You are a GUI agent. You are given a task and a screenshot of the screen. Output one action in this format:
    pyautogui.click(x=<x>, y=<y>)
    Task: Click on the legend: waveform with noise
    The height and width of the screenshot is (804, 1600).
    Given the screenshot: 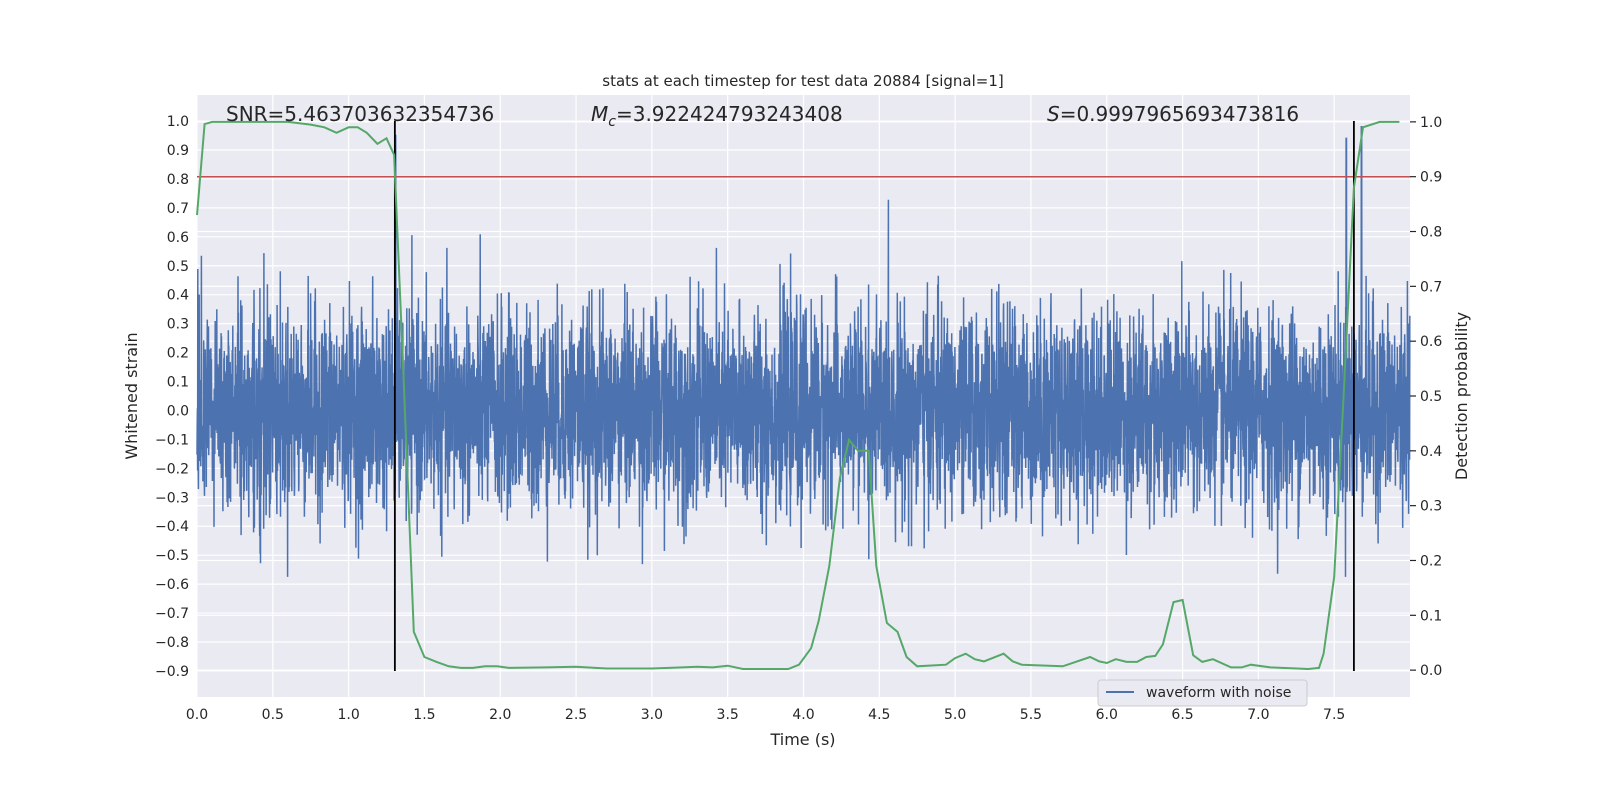 What is the action you would take?
    pyautogui.click(x=1202, y=693)
    